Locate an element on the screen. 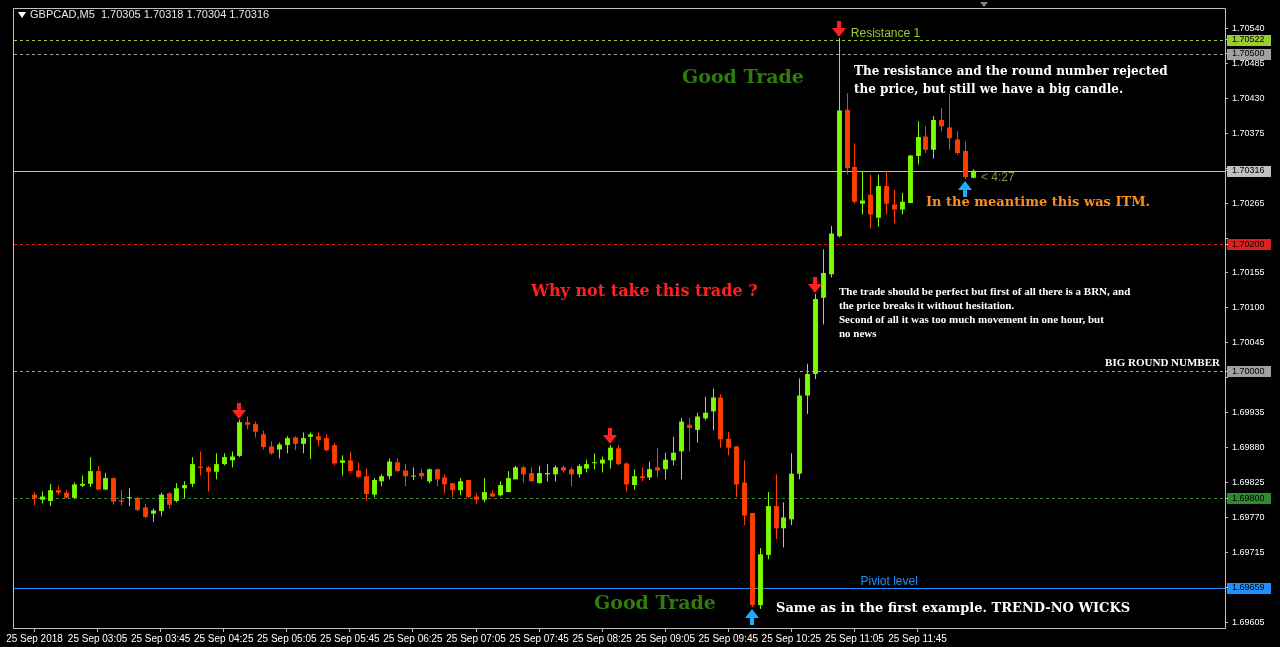 Image resolution: width=1280 pixels, height=647 pixels. x-tick-label: 25 Sep 07:05 is located at coordinates (476, 638).